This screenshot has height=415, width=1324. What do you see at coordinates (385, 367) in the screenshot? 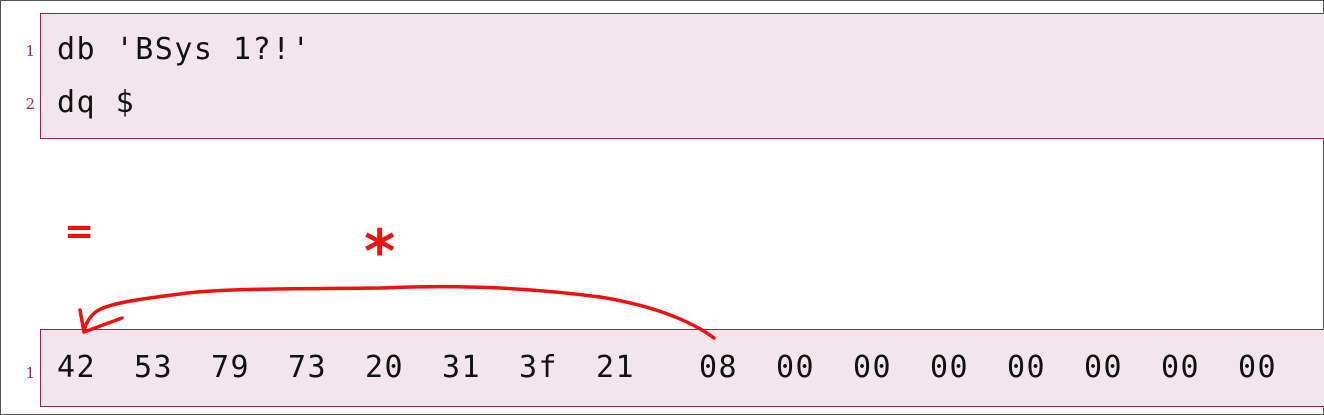
I see `hex-byte: 20` at bounding box center [385, 367].